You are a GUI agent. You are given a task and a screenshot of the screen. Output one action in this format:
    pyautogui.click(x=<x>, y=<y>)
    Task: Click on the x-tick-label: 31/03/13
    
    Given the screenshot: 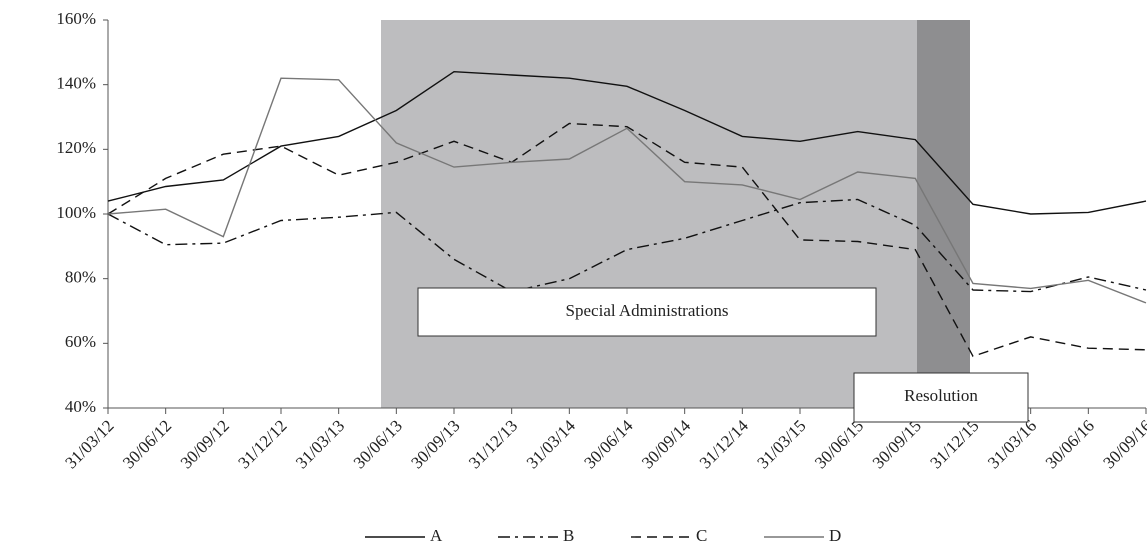 What is the action you would take?
    pyautogui.click(x=320, y=444)
    